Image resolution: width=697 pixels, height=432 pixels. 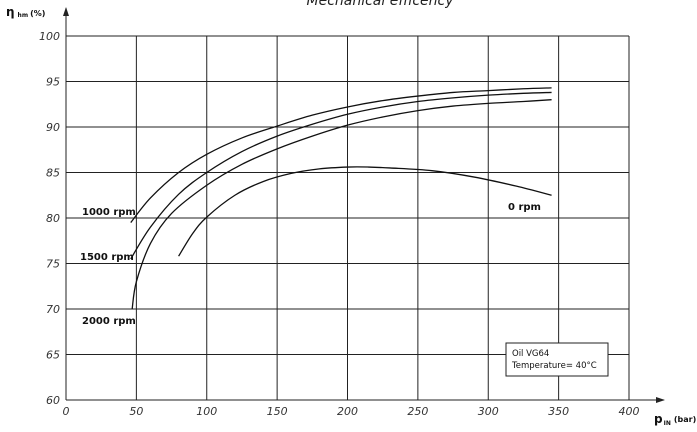 I want to click on y-axis-arrow-icon, so click(x=66, y=11).